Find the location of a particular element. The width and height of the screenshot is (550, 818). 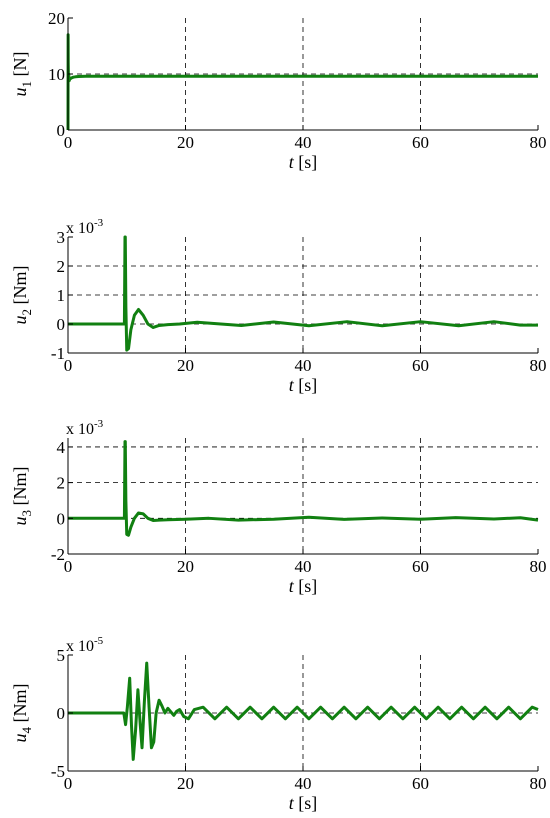

y-axis-subscript: 4 is located at coordinates (26, 730).